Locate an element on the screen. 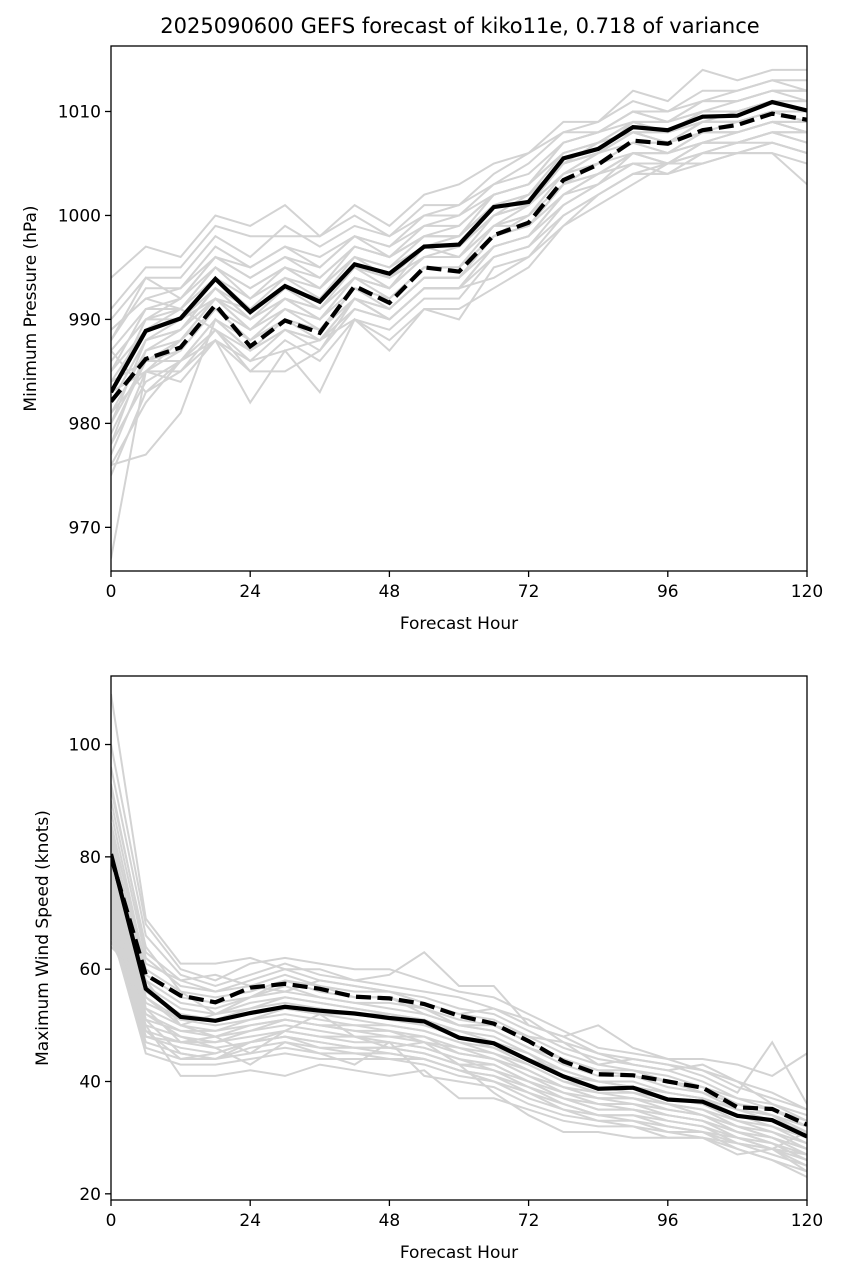 This screenshot has height=1279, width=843. y-tick-label: 100 is located at coordinates (85, 746).